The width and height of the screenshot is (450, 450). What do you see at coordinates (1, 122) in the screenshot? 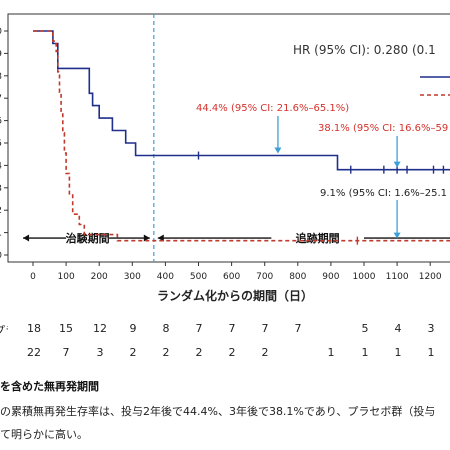
I see `y-tick-label: 0.6` at bounding box center [1, 122].